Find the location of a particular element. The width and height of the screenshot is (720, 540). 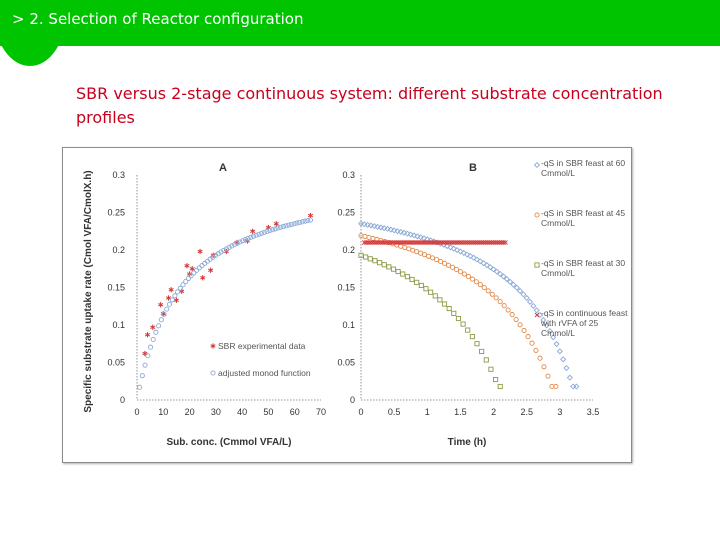

y-tick-label: 0.25 is located at coordinates (116, 213).